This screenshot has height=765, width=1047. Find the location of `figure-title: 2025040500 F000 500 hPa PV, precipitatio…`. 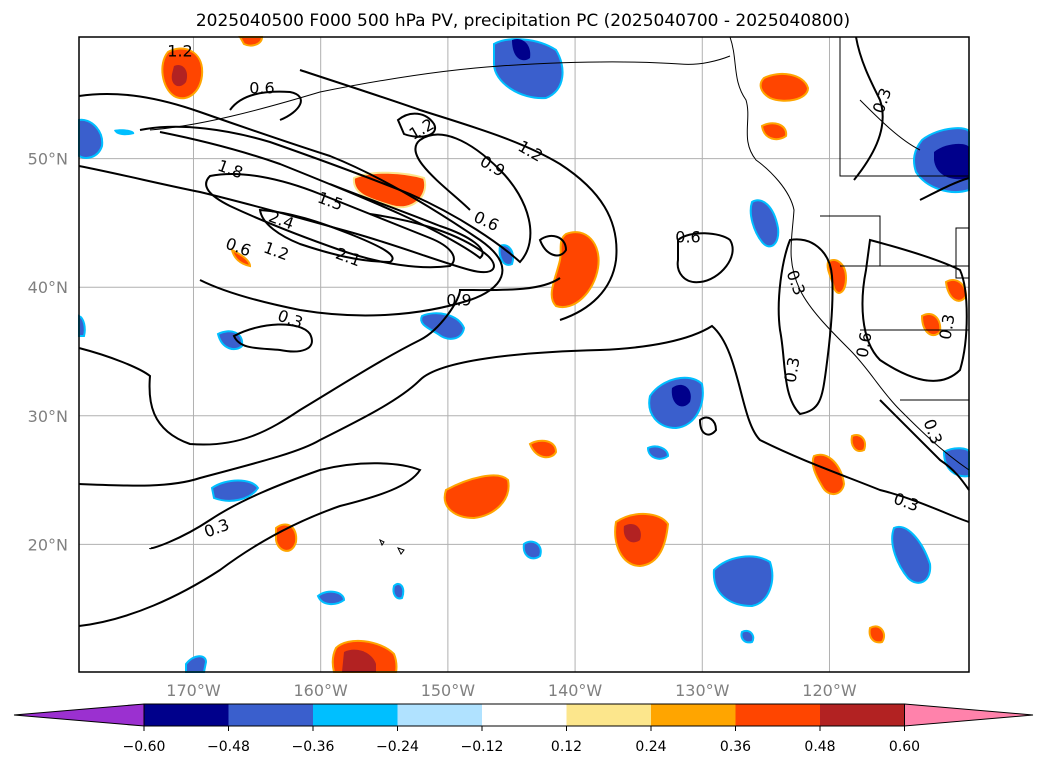

figure-title: 2025040500 F000 500 hPa PV, precipitatio… is located at coordinates (523, 21).